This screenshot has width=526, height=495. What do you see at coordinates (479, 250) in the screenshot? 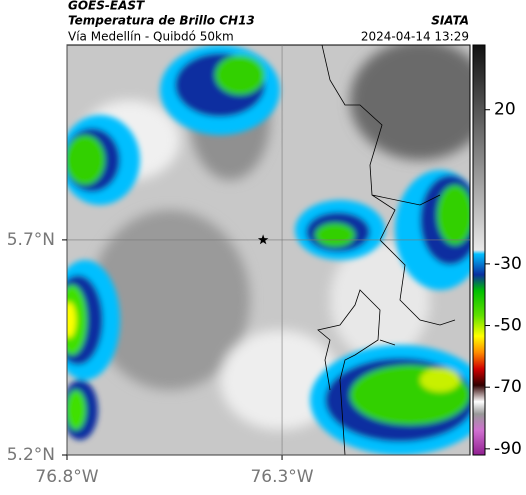
I see `colorbar` at bounding box center [479, 250].